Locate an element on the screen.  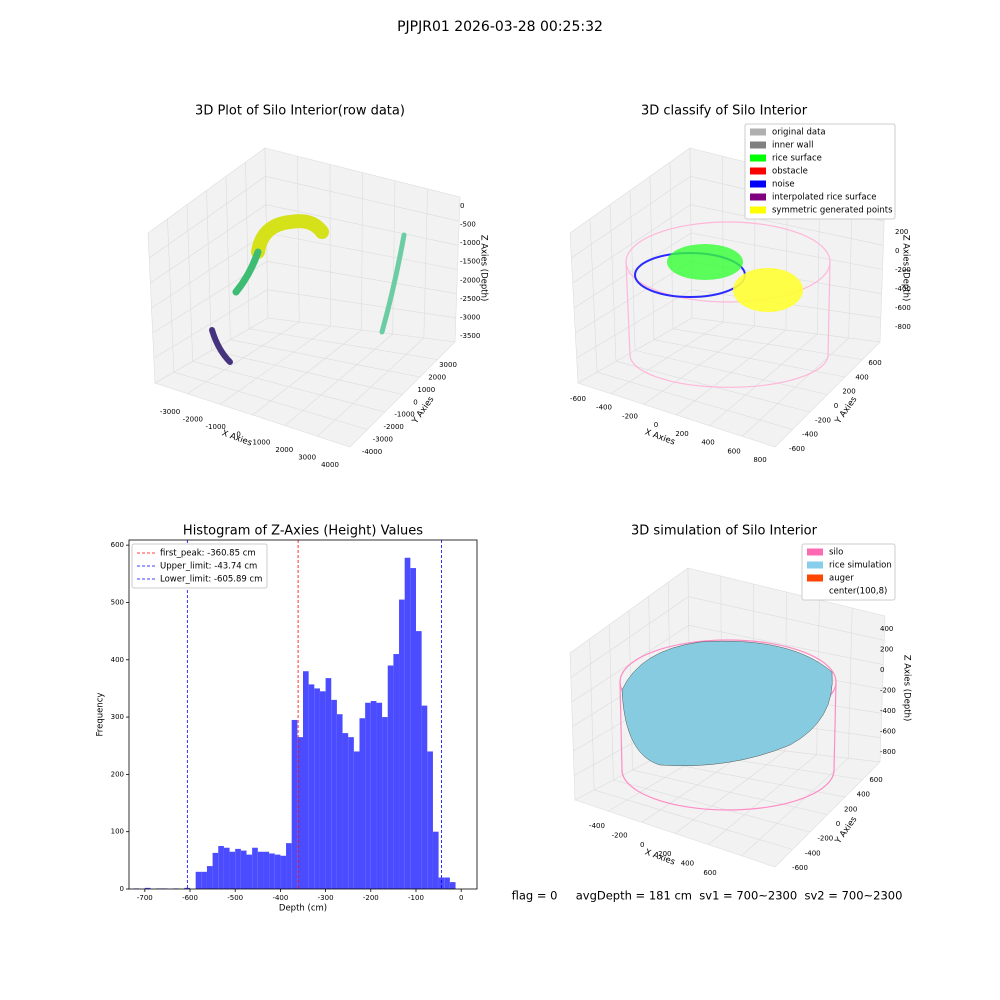
legend-label: Lower_limit: -605.89 cm is located at coordinates (211, 580).